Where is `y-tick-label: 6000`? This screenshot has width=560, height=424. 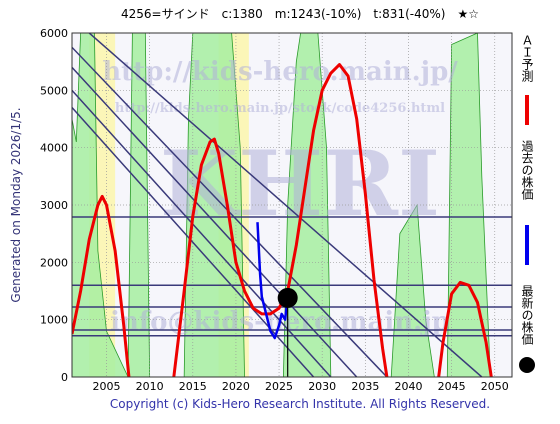
y-tick-label: 6000 is located at coordinates (54, 33).